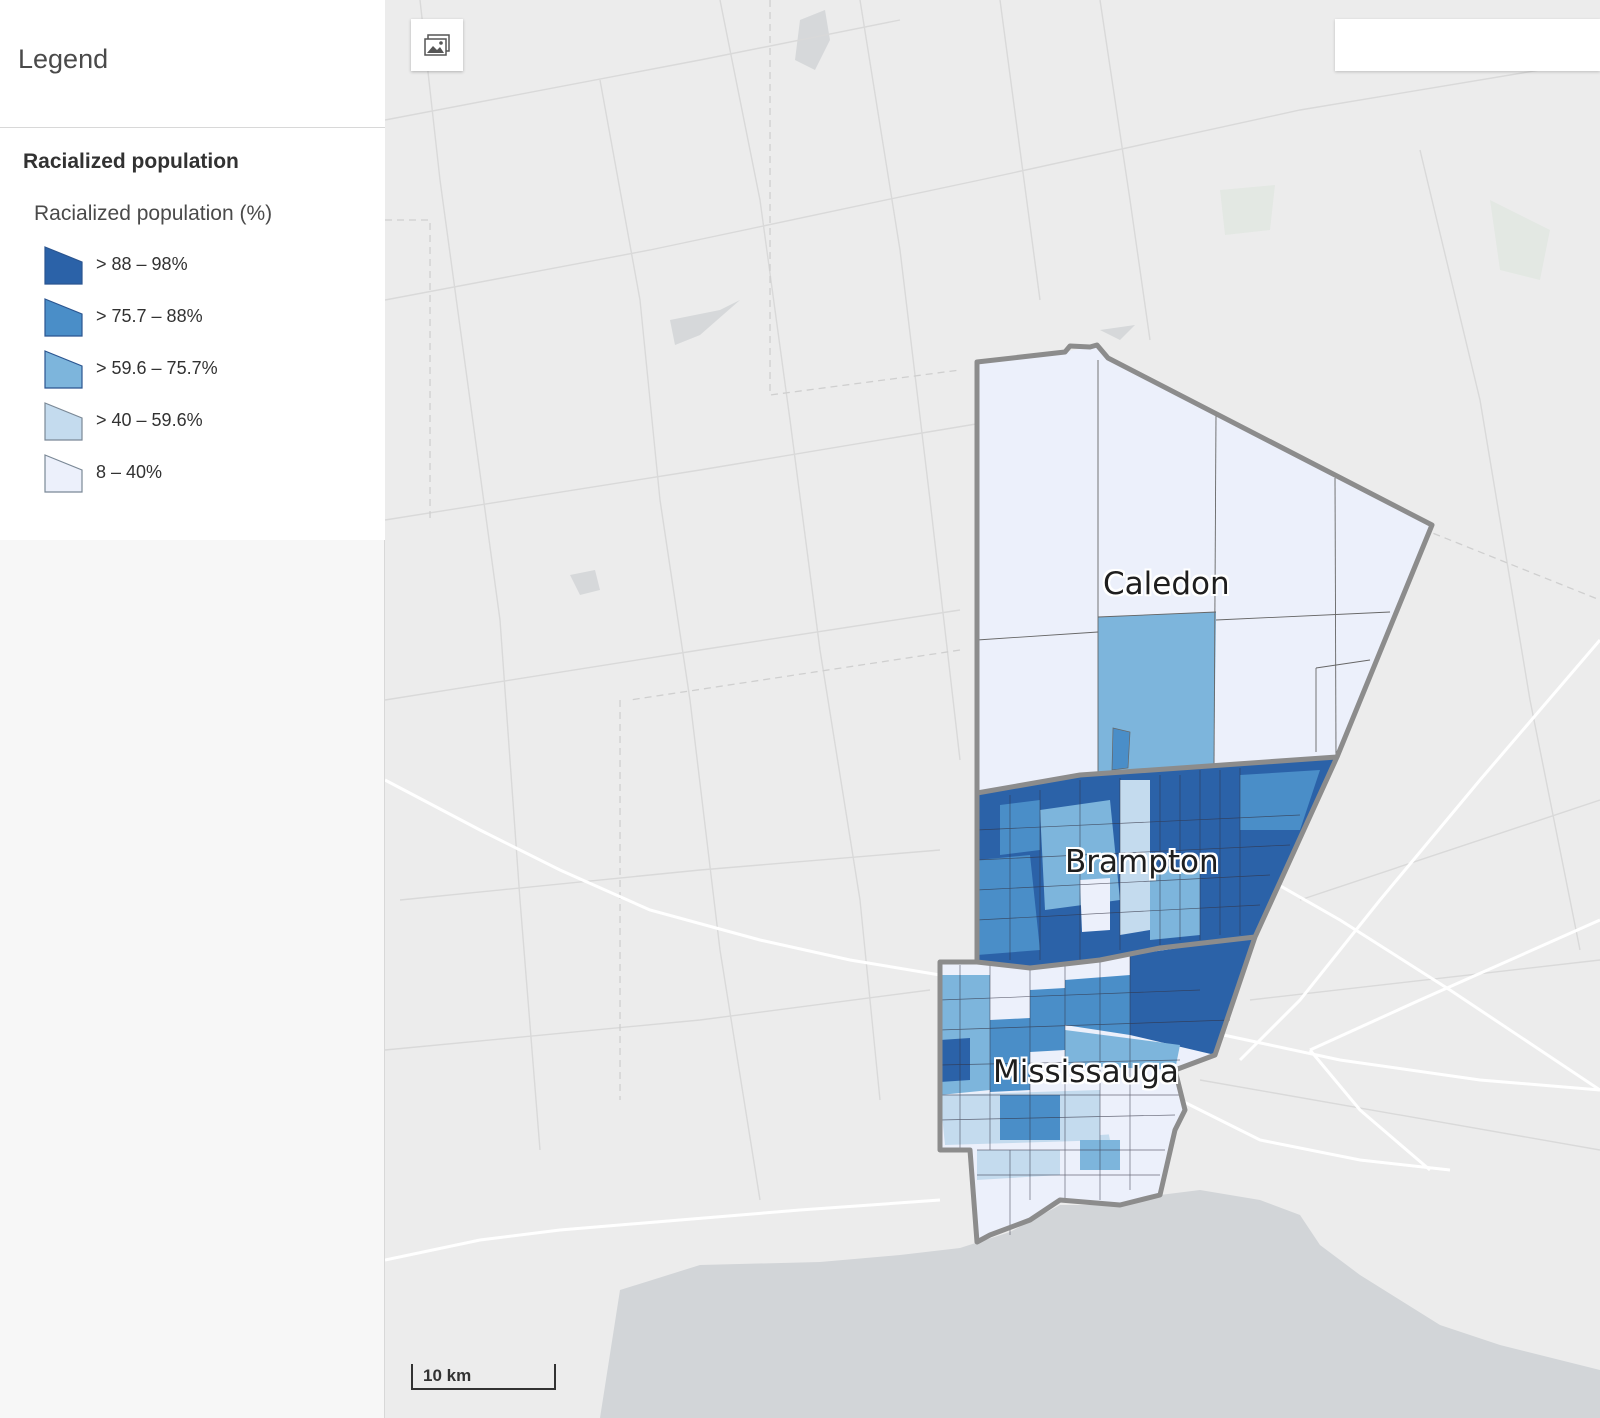 The image size is (1600, 1418). I want to click on caledon-region, so click(1204, 569).